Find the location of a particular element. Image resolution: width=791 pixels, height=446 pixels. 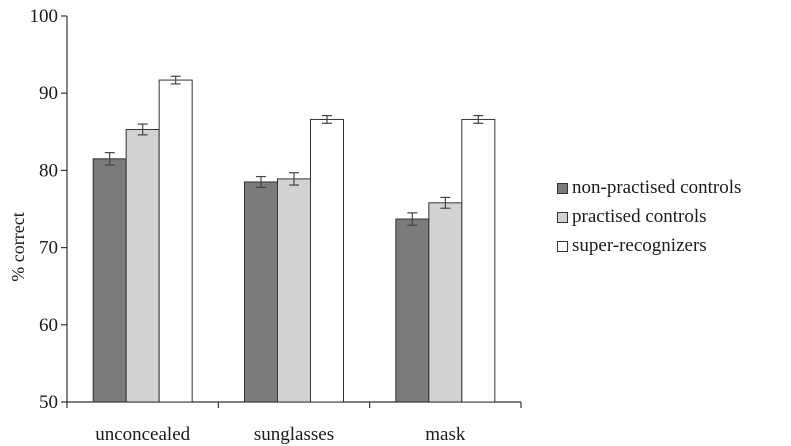

legend-item: super-recognizers is located at coordinates (649, 246).